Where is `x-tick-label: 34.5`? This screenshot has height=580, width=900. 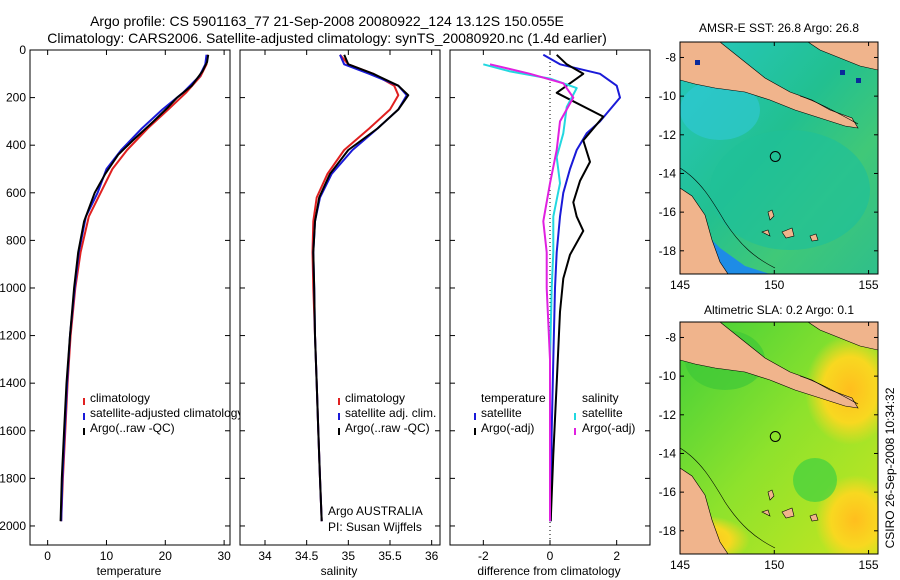
x-tick-label: 34.5 is located at coordinates (307, 556).